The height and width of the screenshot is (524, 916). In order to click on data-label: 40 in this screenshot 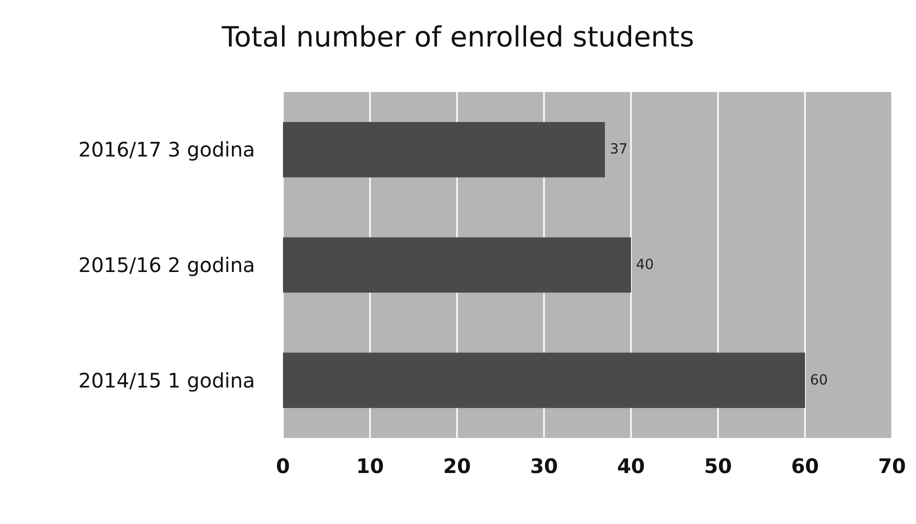, I will do `click(645, 265)`.